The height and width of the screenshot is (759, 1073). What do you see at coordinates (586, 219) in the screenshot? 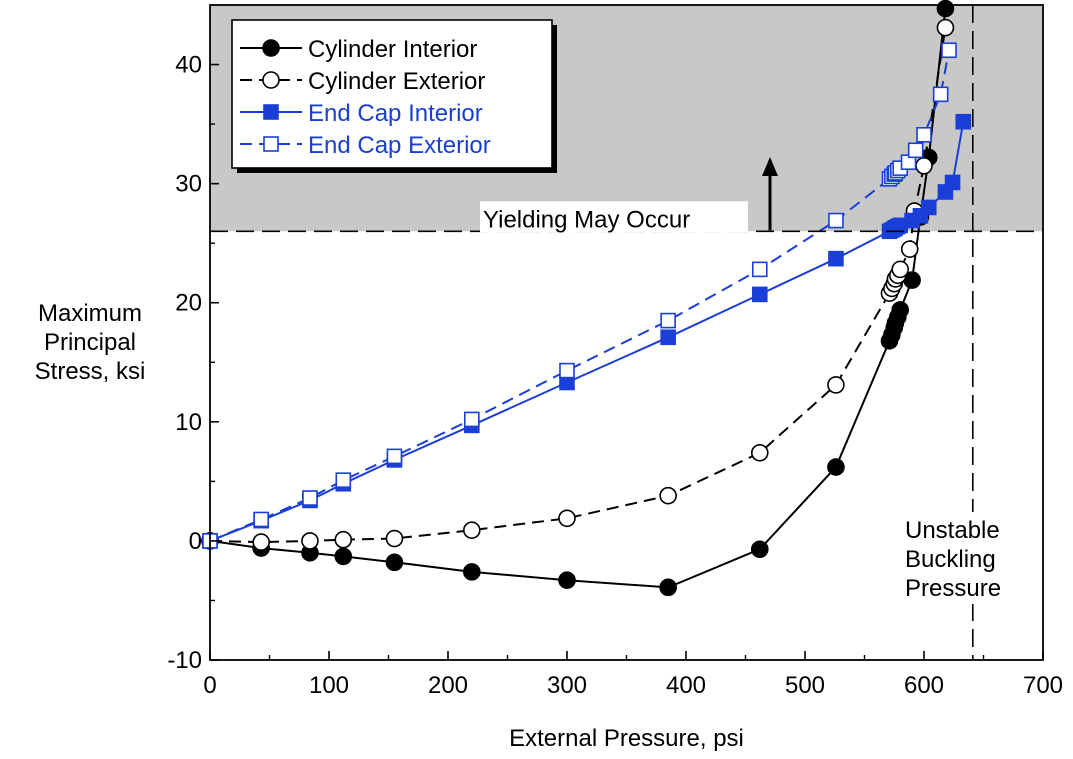
I see `yield-label: Yielding May Occur` at bounding box center [586, 219].